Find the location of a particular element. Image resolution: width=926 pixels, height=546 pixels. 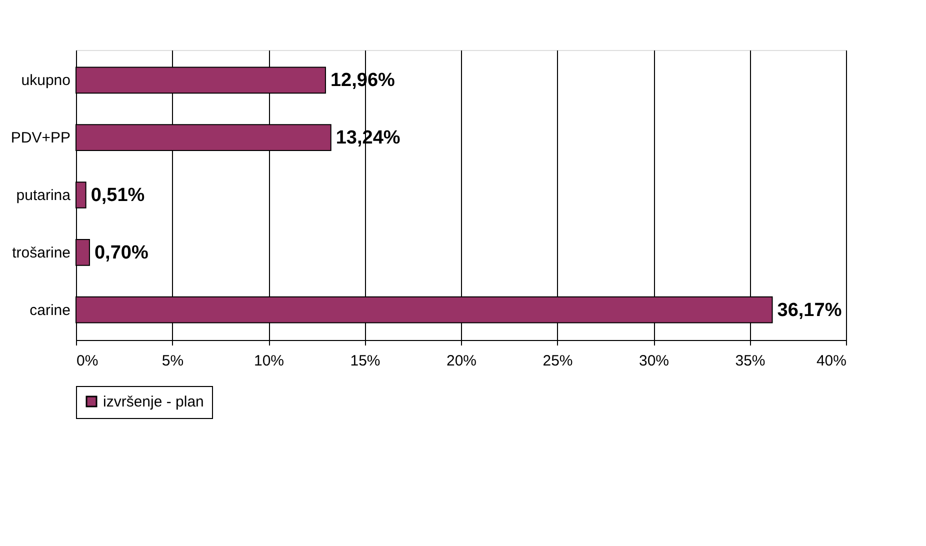

x-tick-label: 0% is located at coordinates (87, 361).